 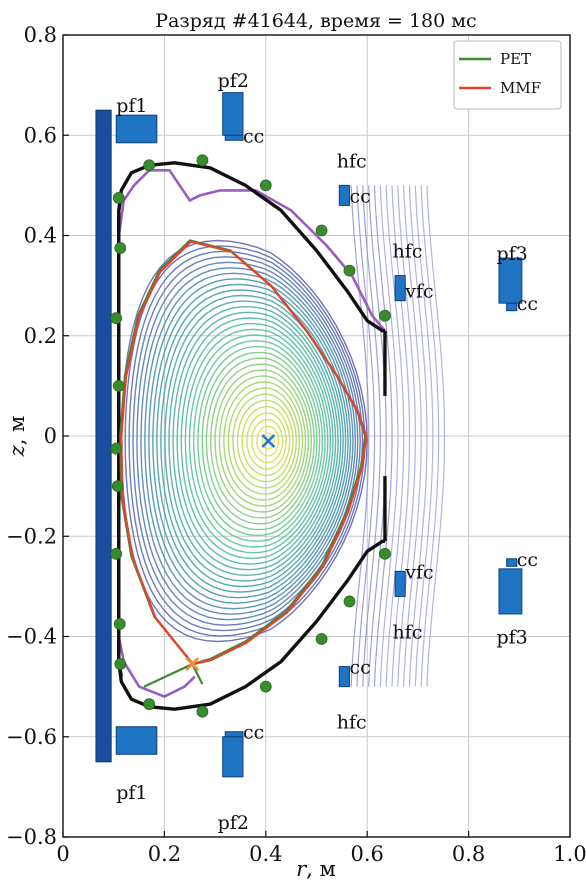 I want to click on y-tick-label: −0.4, so click(x=31, y=637).